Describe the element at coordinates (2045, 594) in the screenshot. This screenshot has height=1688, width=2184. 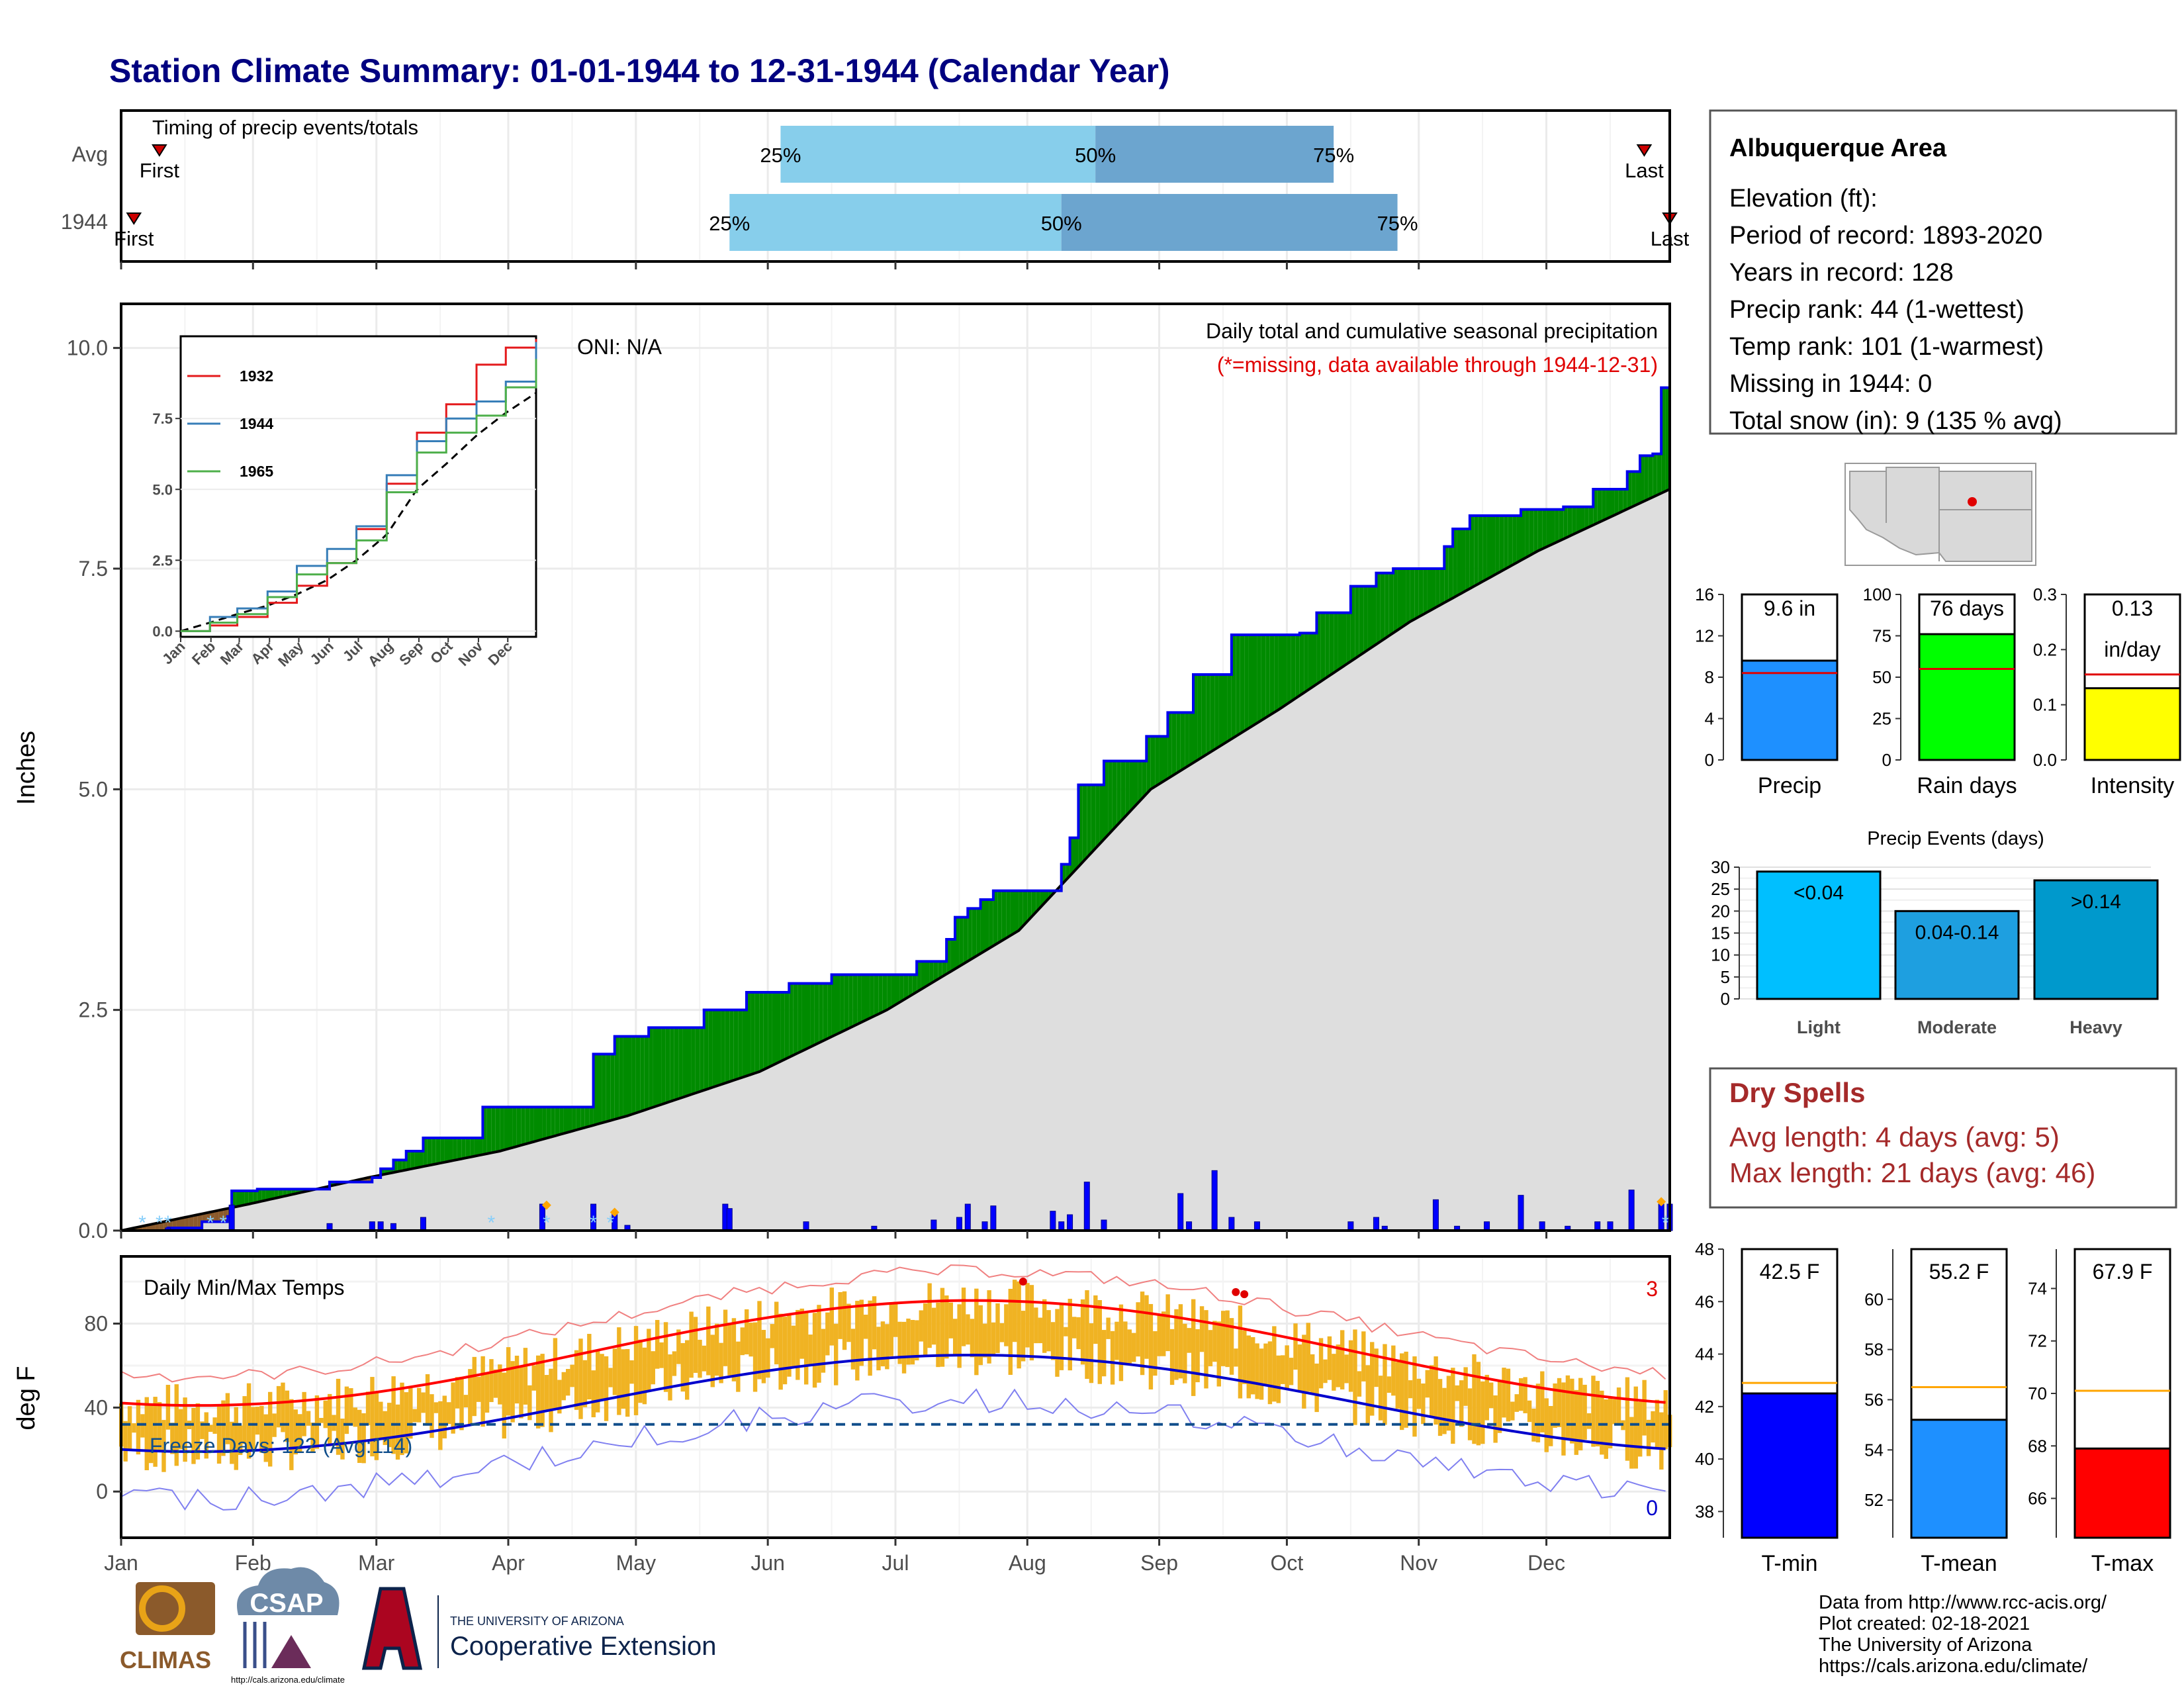
I see `mini-bar-y-tick-label: 0.3` at that location.